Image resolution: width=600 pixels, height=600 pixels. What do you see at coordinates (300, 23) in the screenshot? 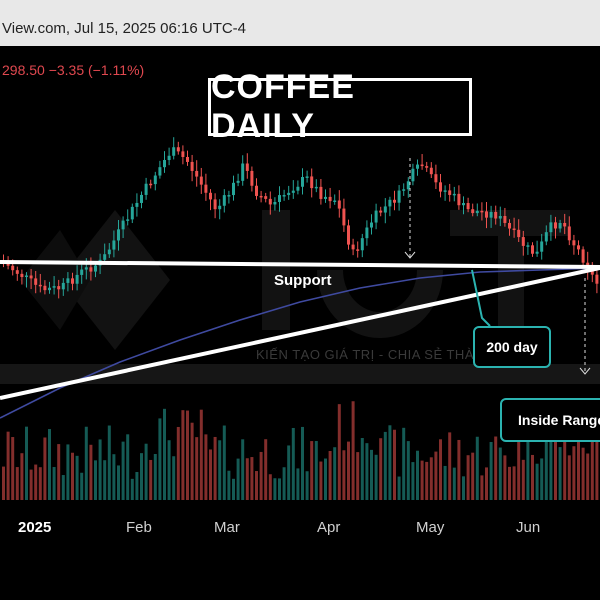
I see `header-bar: View.com, Jul 15, 2025 06:16 UTC-4` at bounding box center [300, 23].